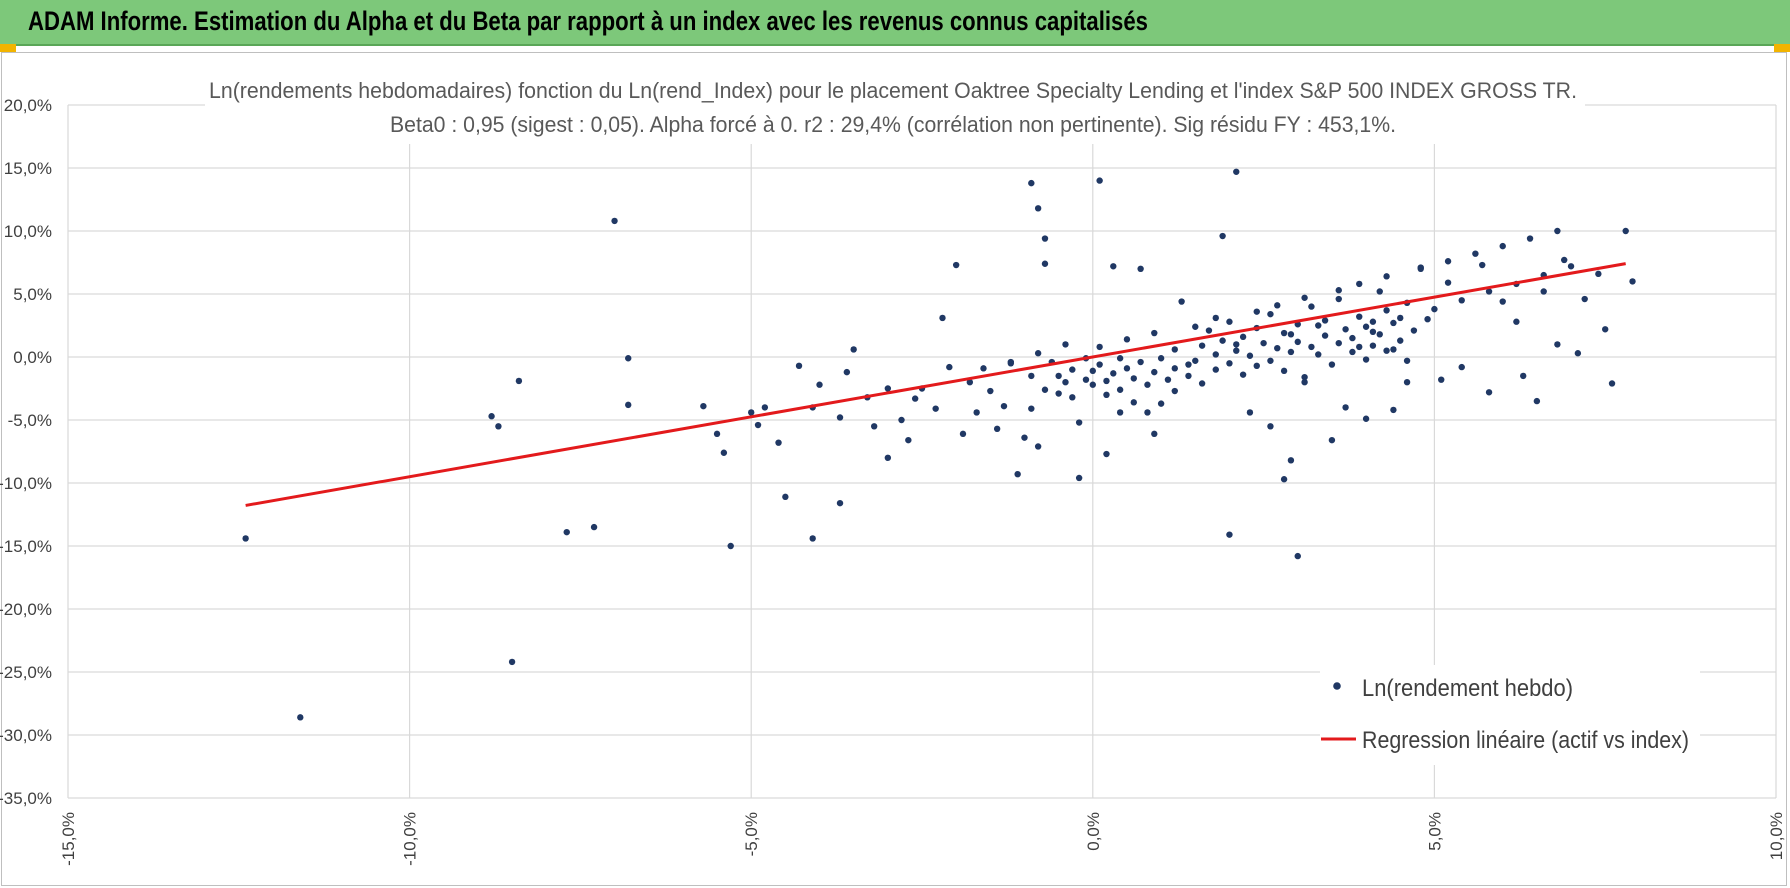 This screenshot has width=1790, height=888. What do you see at coordinates (922, 839) in the screenshot?
I see `x-axis-ticks: -15,0% -10,0% -5,0% 0,0% 5,0% 10,0%` at bounding box center [922, 839].